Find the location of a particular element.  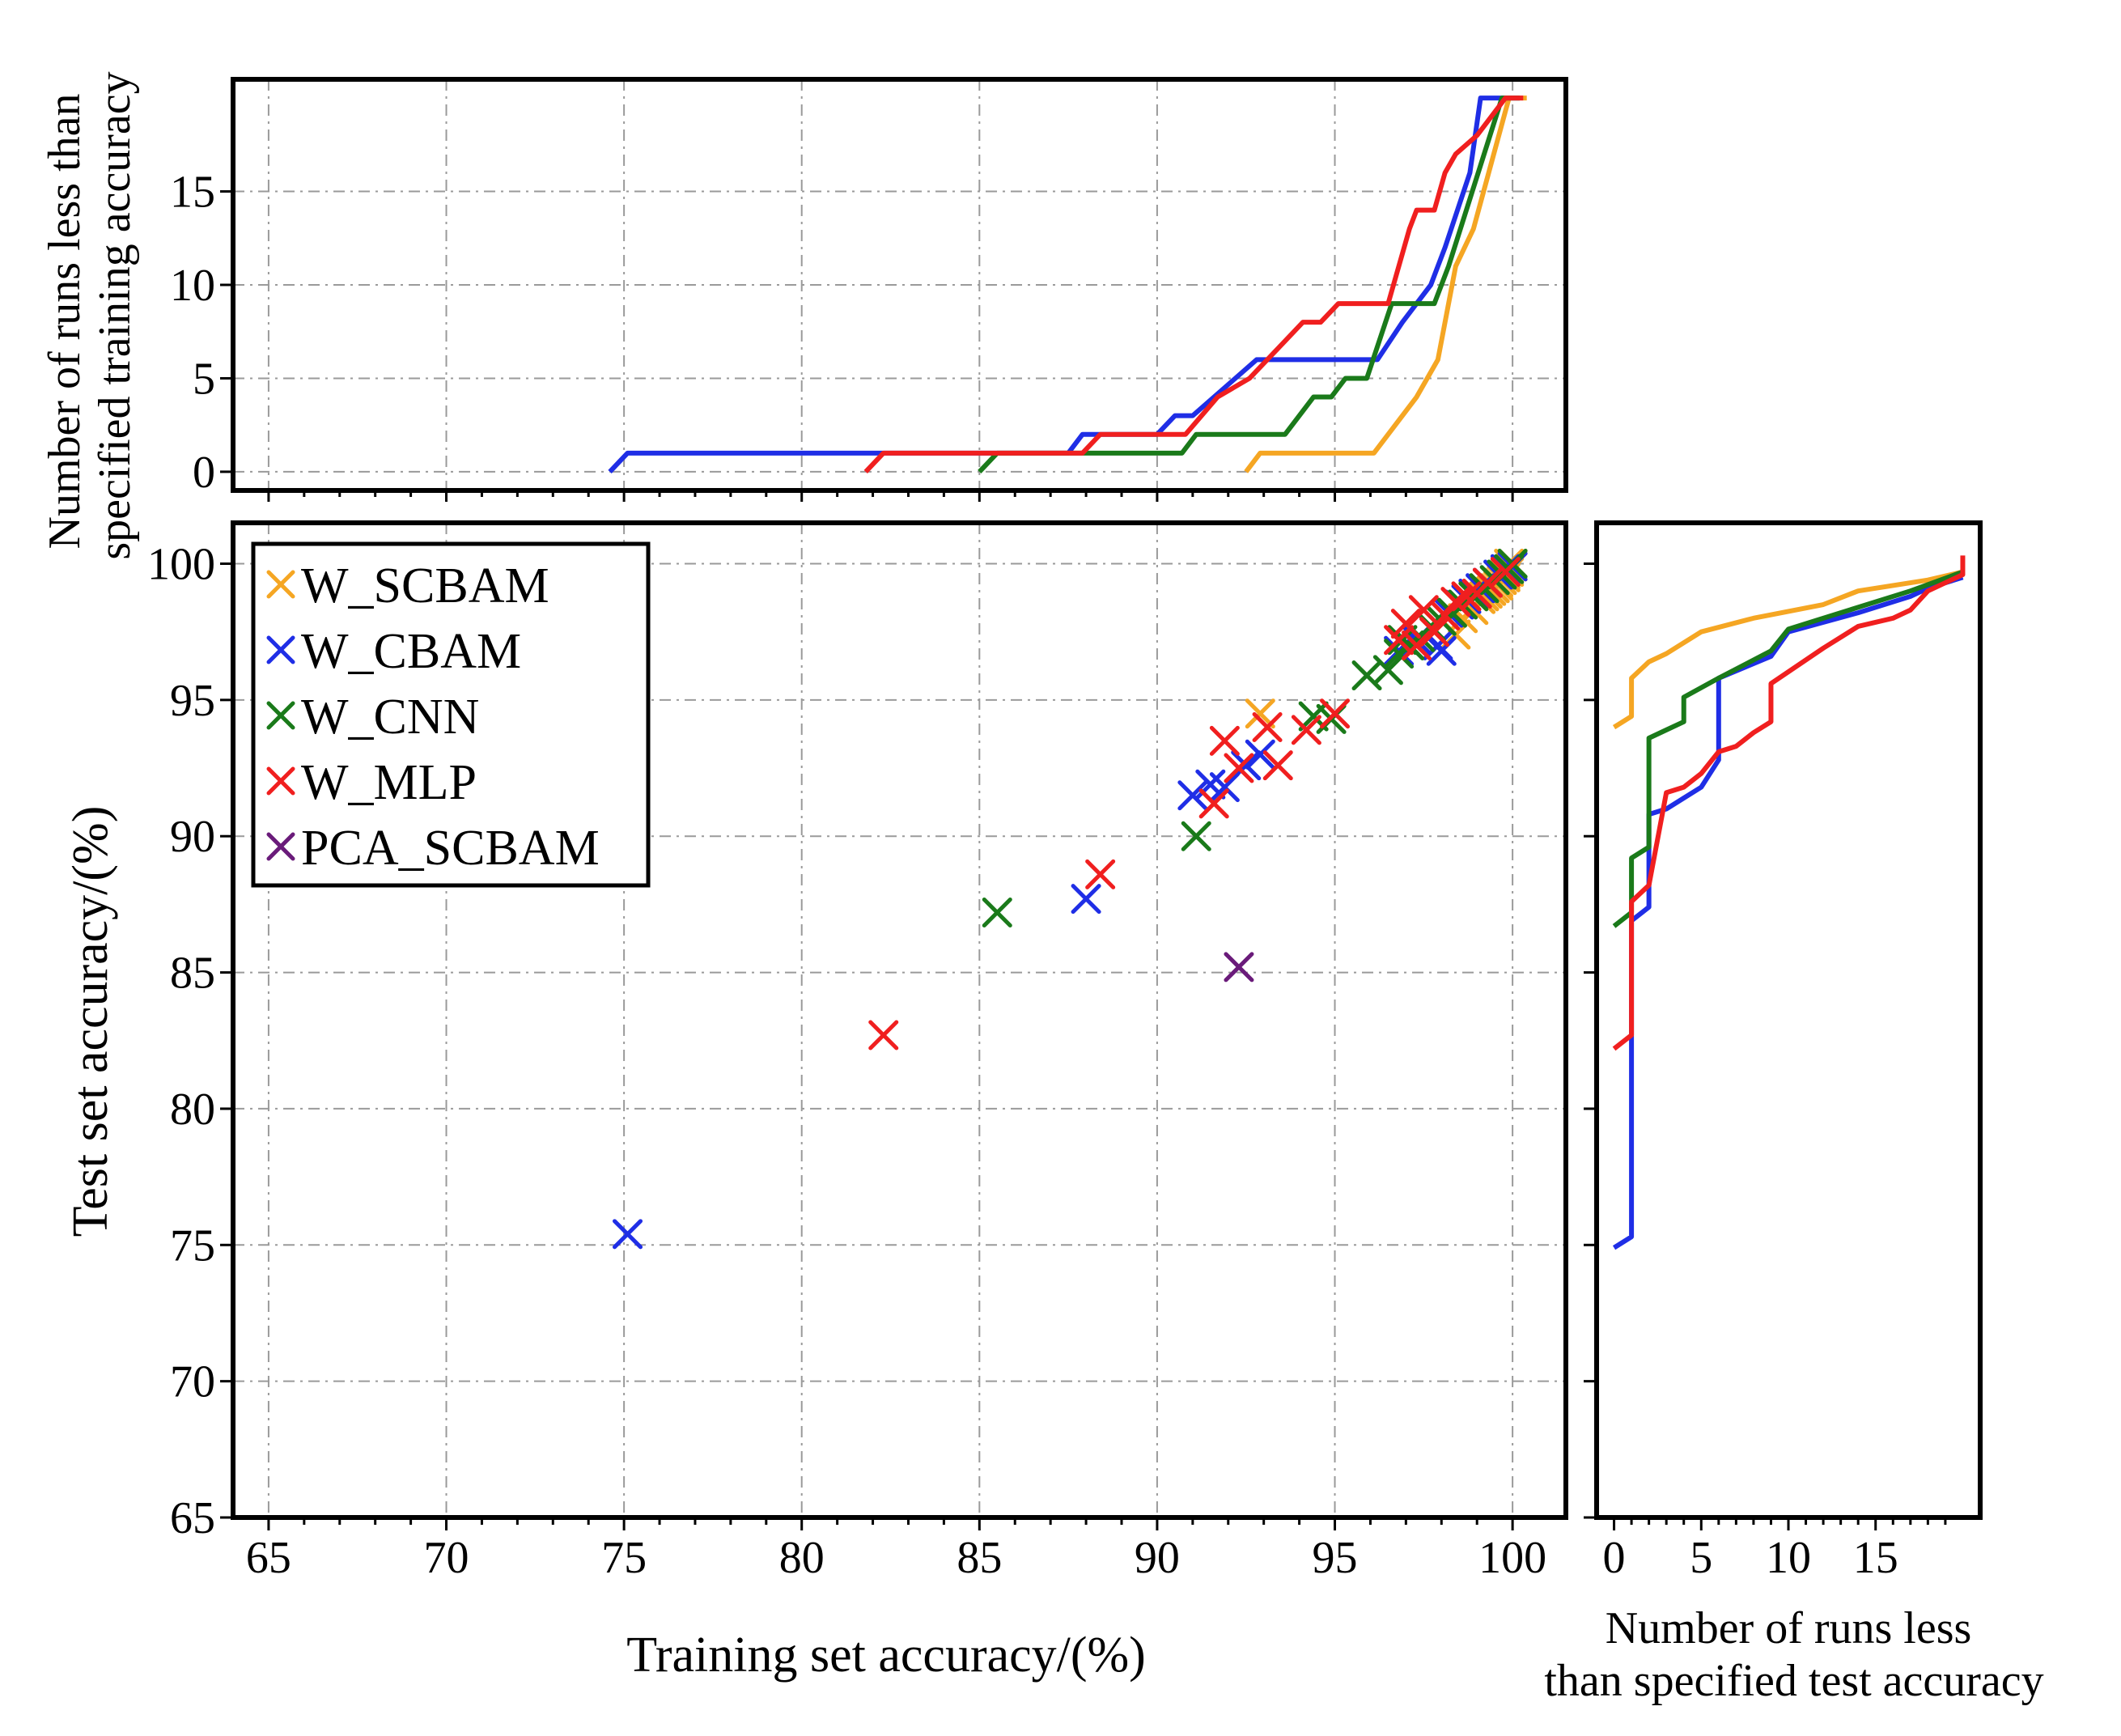

legend-marker-w-cbam is located at coordinates (280, 649).